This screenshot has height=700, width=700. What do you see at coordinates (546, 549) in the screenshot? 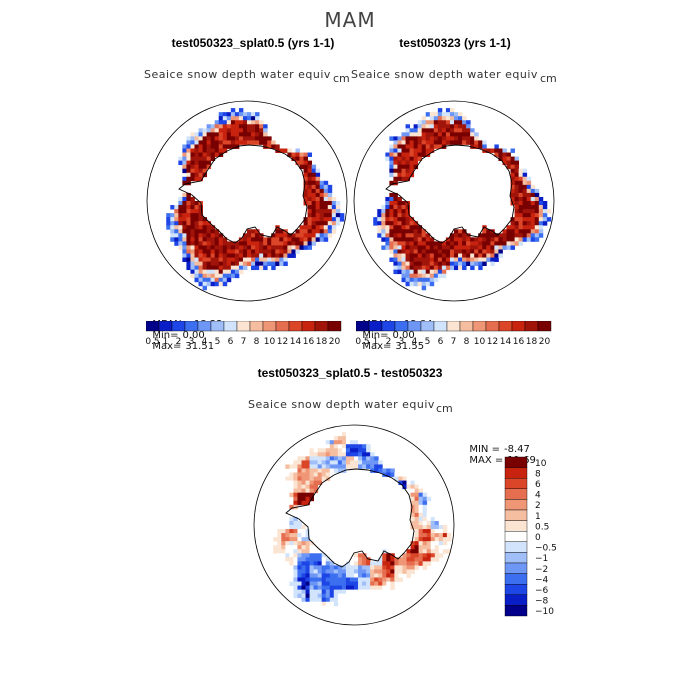
I see `diff-colorbar-tick-label: −0.5` at bounding box center [546, 549].